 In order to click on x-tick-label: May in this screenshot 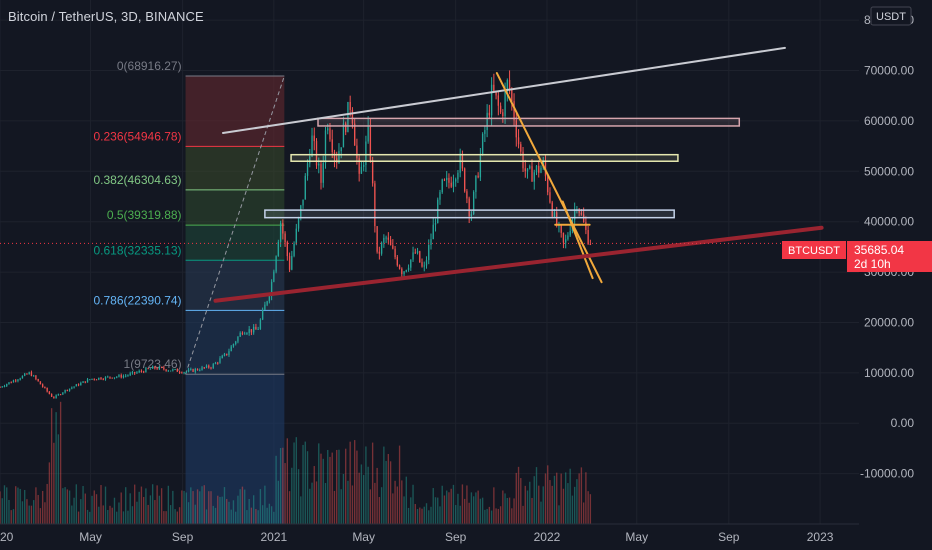, I will do `click(363, 537)`.